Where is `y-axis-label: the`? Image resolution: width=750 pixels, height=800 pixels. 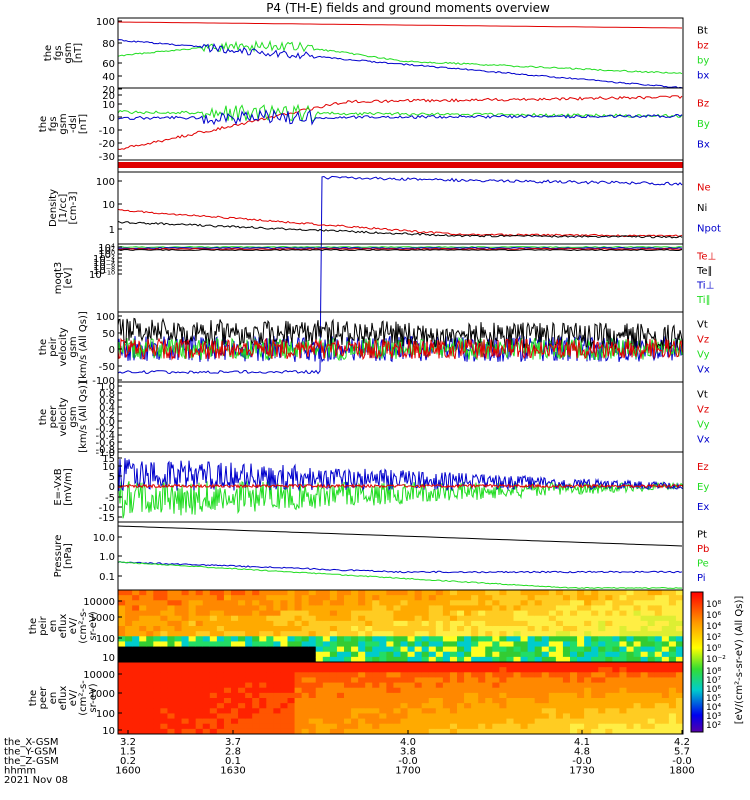
y-axis-label: the is located at coordinates (43, 347).